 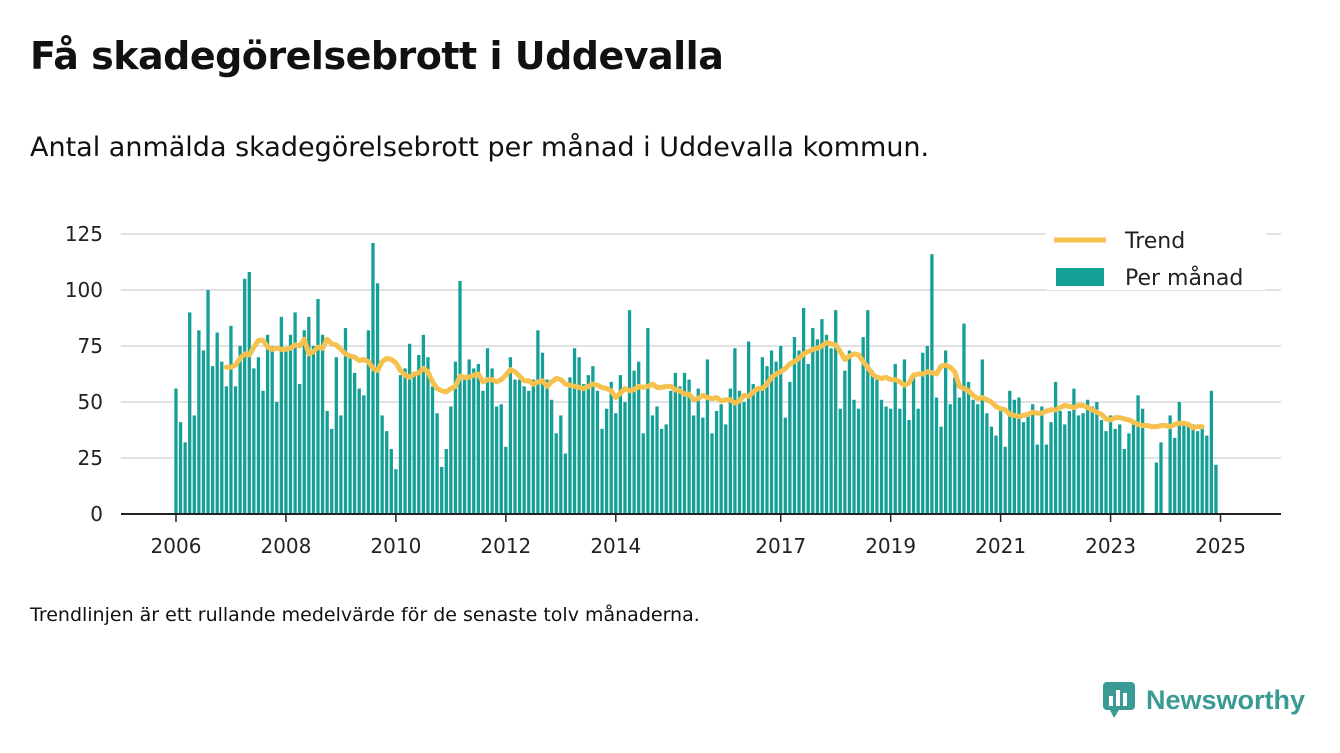 I want to click on y-tick-label: 0, so click(x=96, y=514).